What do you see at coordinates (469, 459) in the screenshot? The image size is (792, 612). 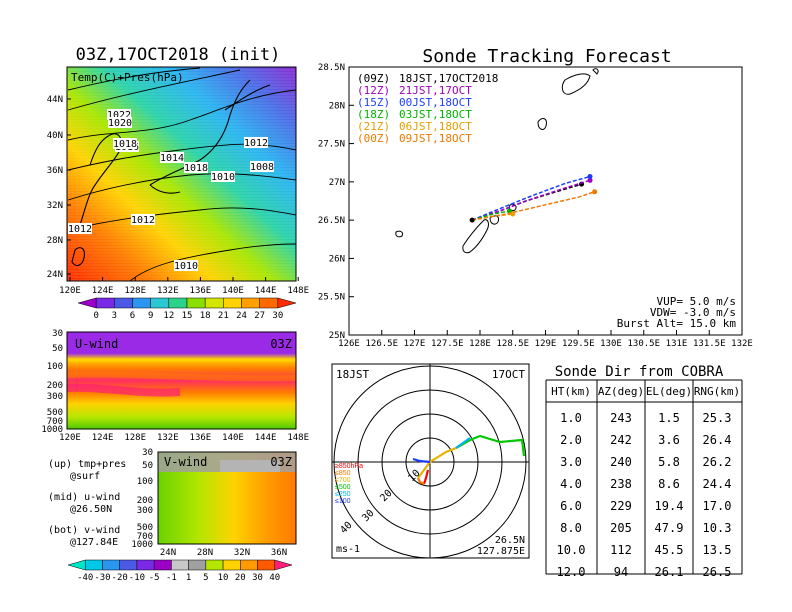 I see `hodograph-trace` at bounding box center [469, 459].